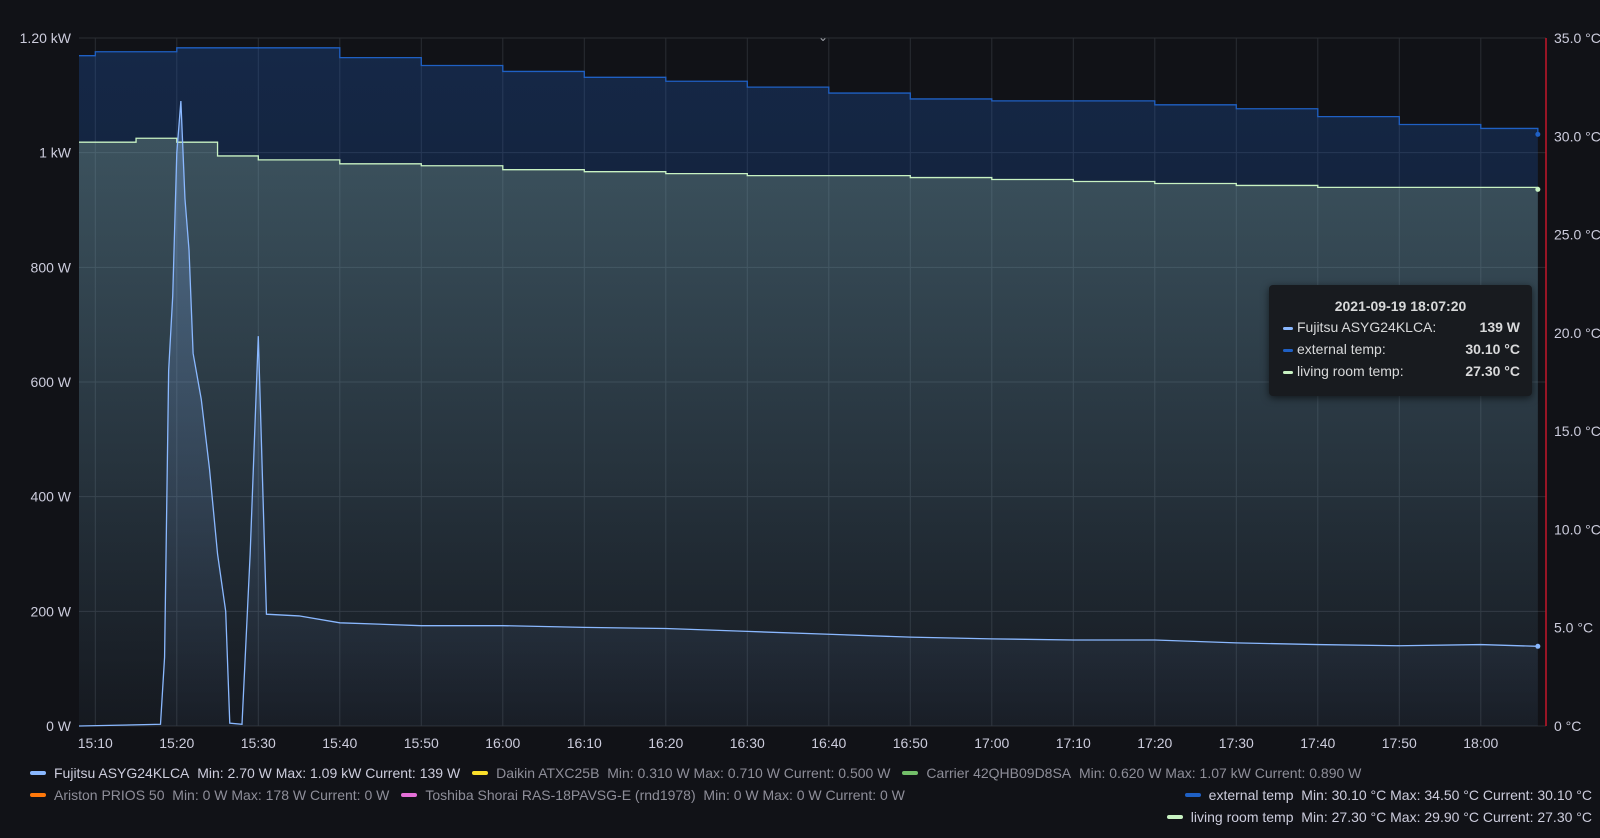 The width and height of the screenshot is (1600, 838). Describe the element at coordinates (1401, 327) in the screenshot. I see `tooltip-row: Fujitsu ASYG24KLCA: 139 W` at that location.